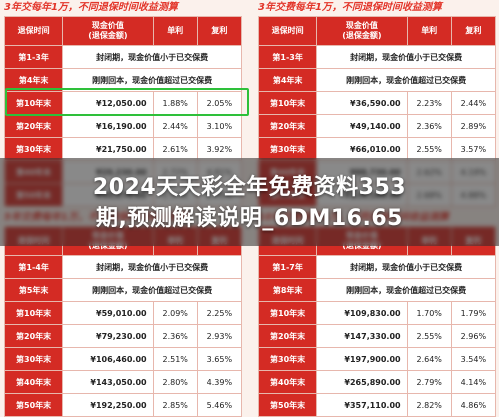  I want to click on table-row: 第40年末 ¥265,890.00 2.79% 4.14%, so click(377, 382).